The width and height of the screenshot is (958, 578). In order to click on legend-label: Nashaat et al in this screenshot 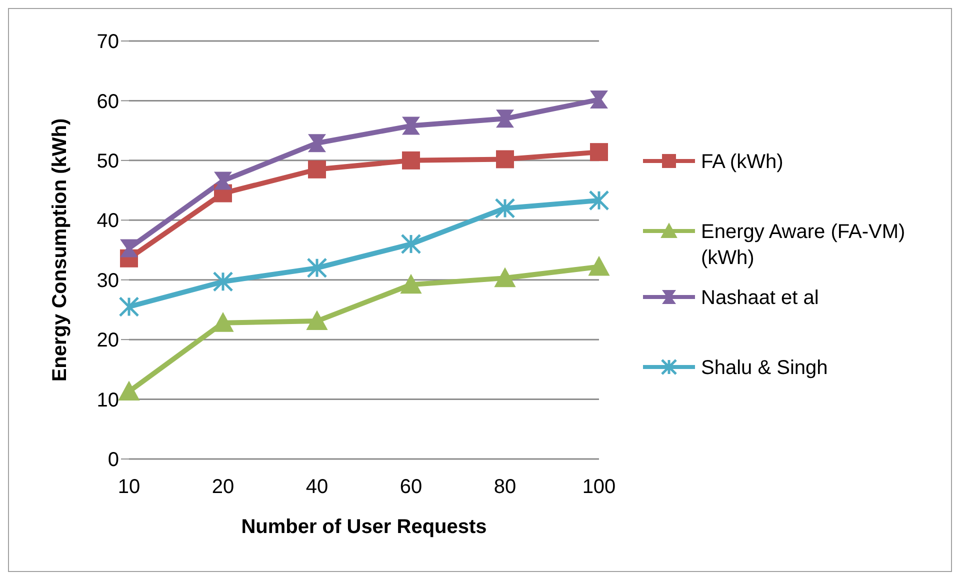, I will do `click(760, 298)`.